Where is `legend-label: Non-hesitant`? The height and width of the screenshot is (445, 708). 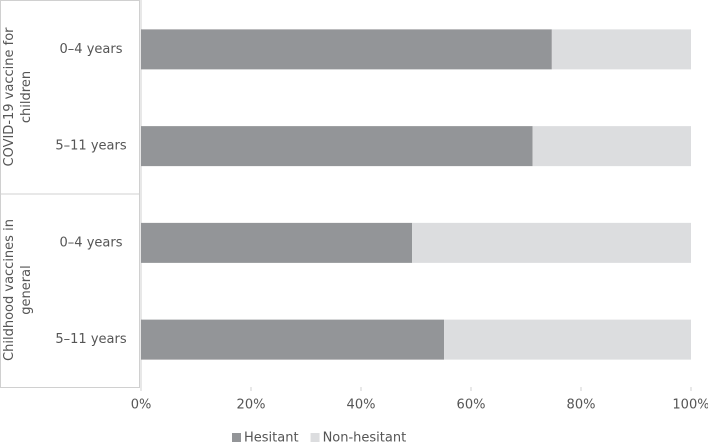 legend-label: Non-hesitant is located at coordinates (365, 438).